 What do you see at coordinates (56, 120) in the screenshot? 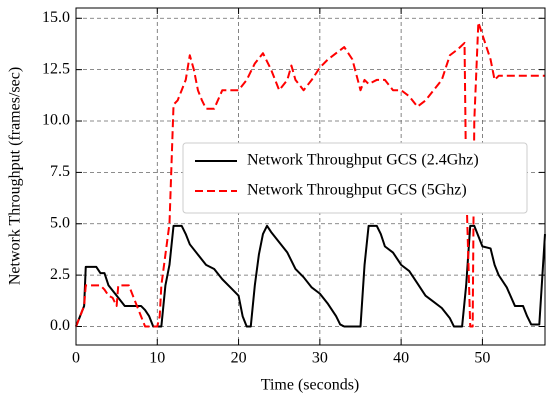
I see `y-tick-label: 10.0` at bounding box center [56, 120].